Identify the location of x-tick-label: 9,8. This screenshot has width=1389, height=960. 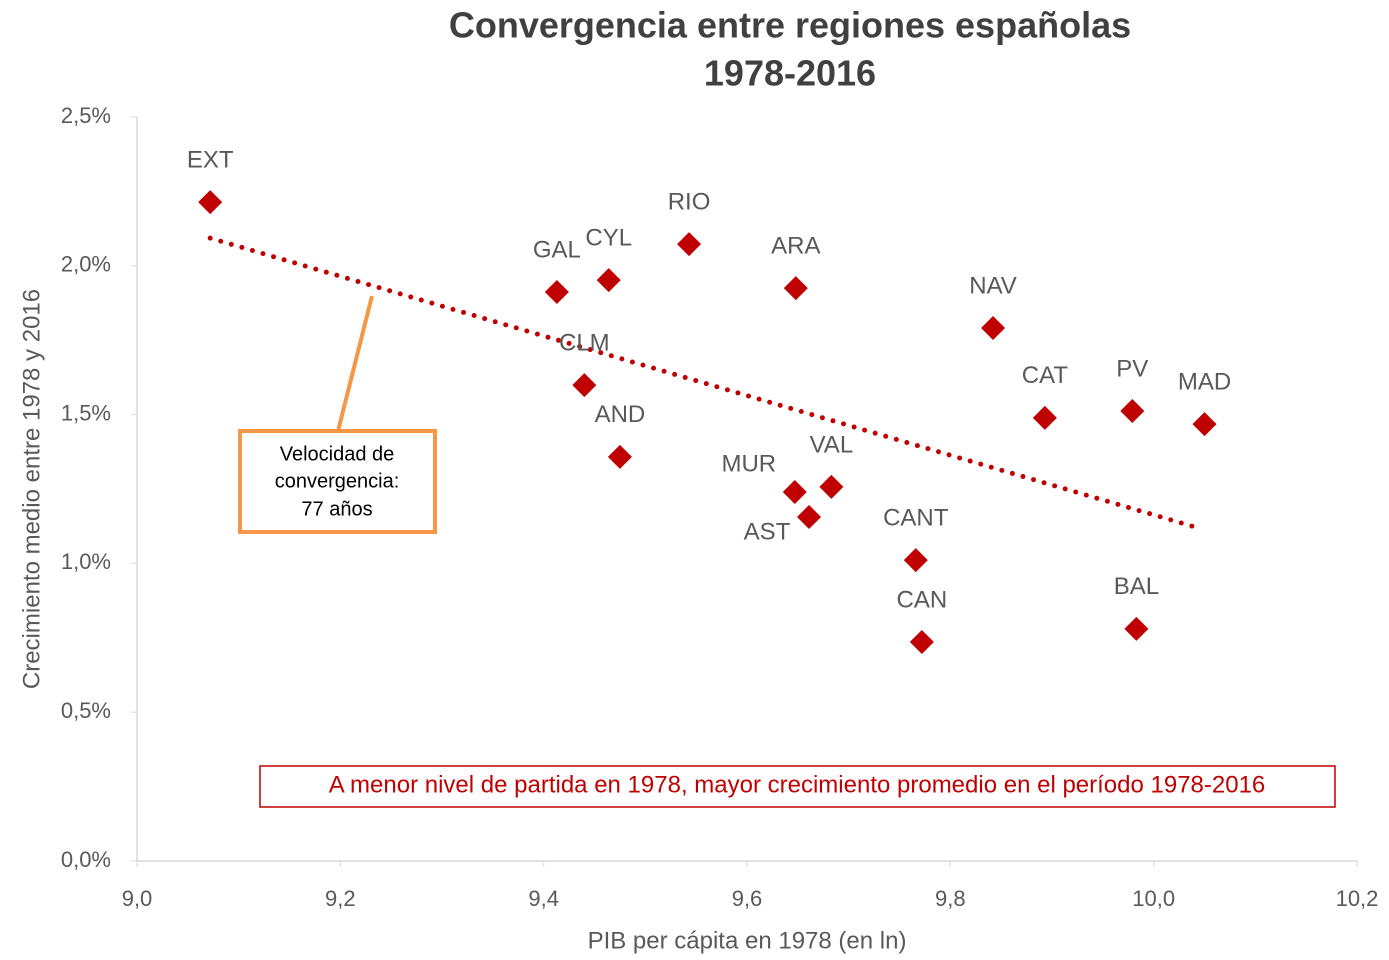
(950, 898).